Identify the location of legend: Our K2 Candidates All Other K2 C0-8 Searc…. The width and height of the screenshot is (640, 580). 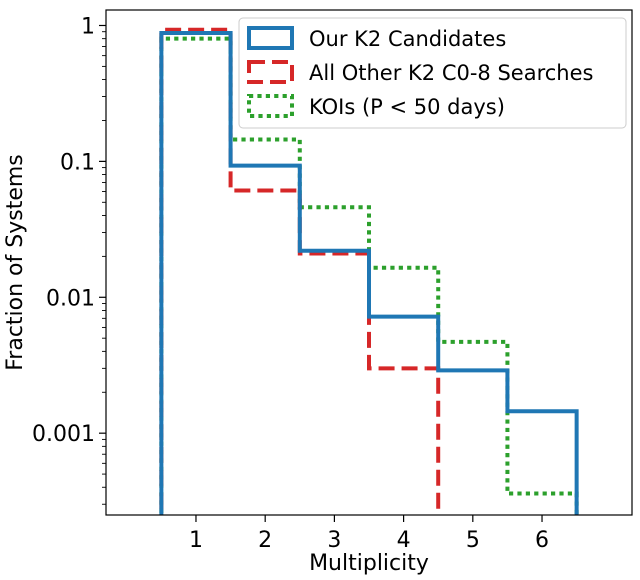
(432, 73).